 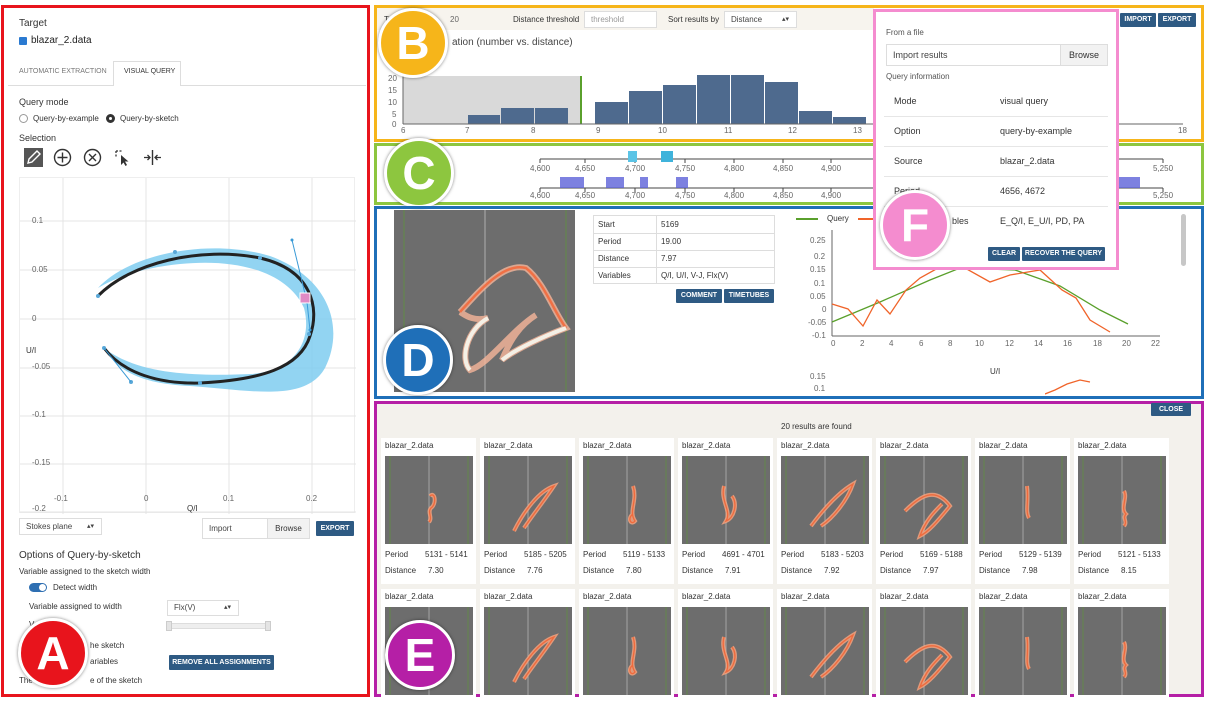 I want to click on query-info-key-mode: Mode, so click(x=905, y=101).